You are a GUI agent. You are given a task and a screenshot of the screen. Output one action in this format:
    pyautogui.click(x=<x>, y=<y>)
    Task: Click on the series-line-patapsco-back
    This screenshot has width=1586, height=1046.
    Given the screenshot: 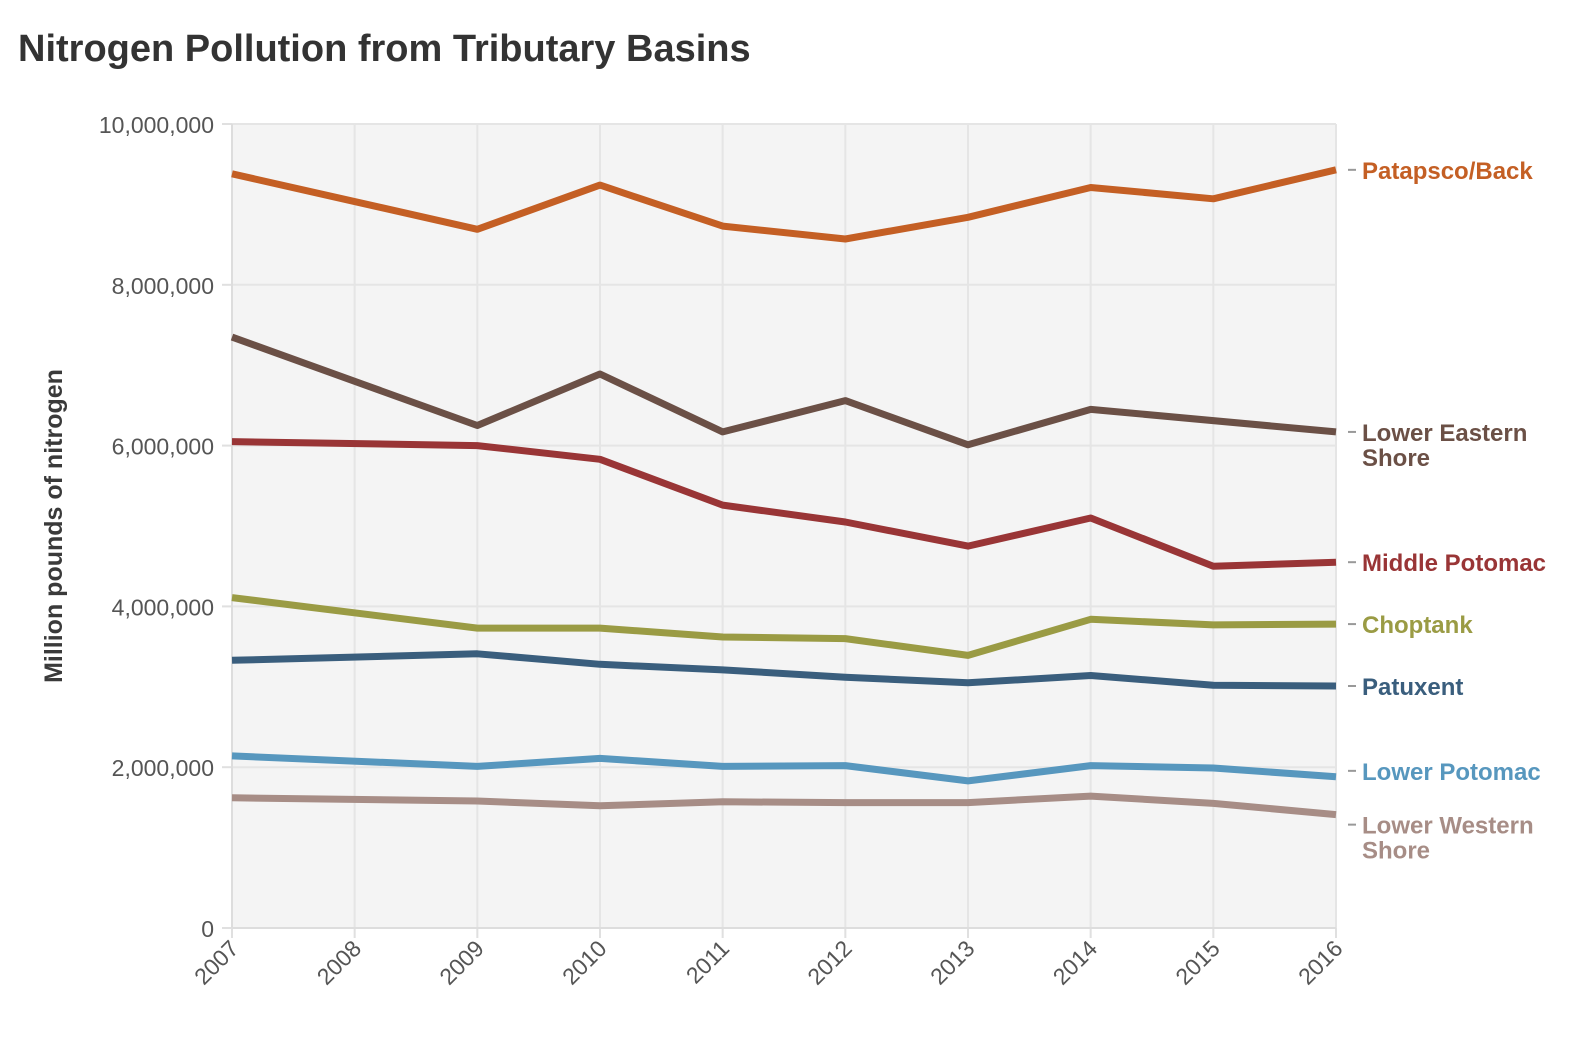 What is the action you would take?
    pyautogui.click(x=784, y=204)
    